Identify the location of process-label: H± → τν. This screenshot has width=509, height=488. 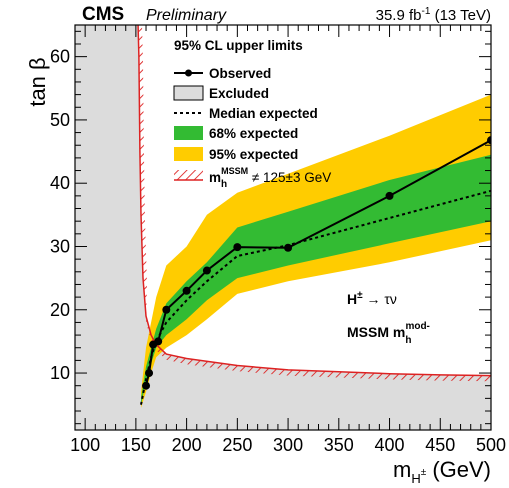
(372, 298).